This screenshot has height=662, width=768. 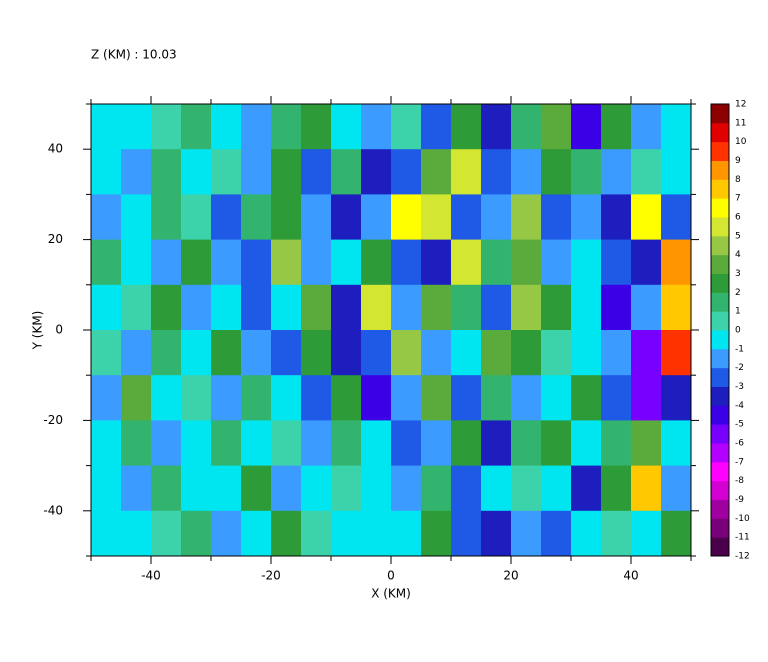 What do you see at coordinates (134, 55) in the screenshot?
I see `chart-title: Z (KM) : 10.03` at bounding box center [134, 55].